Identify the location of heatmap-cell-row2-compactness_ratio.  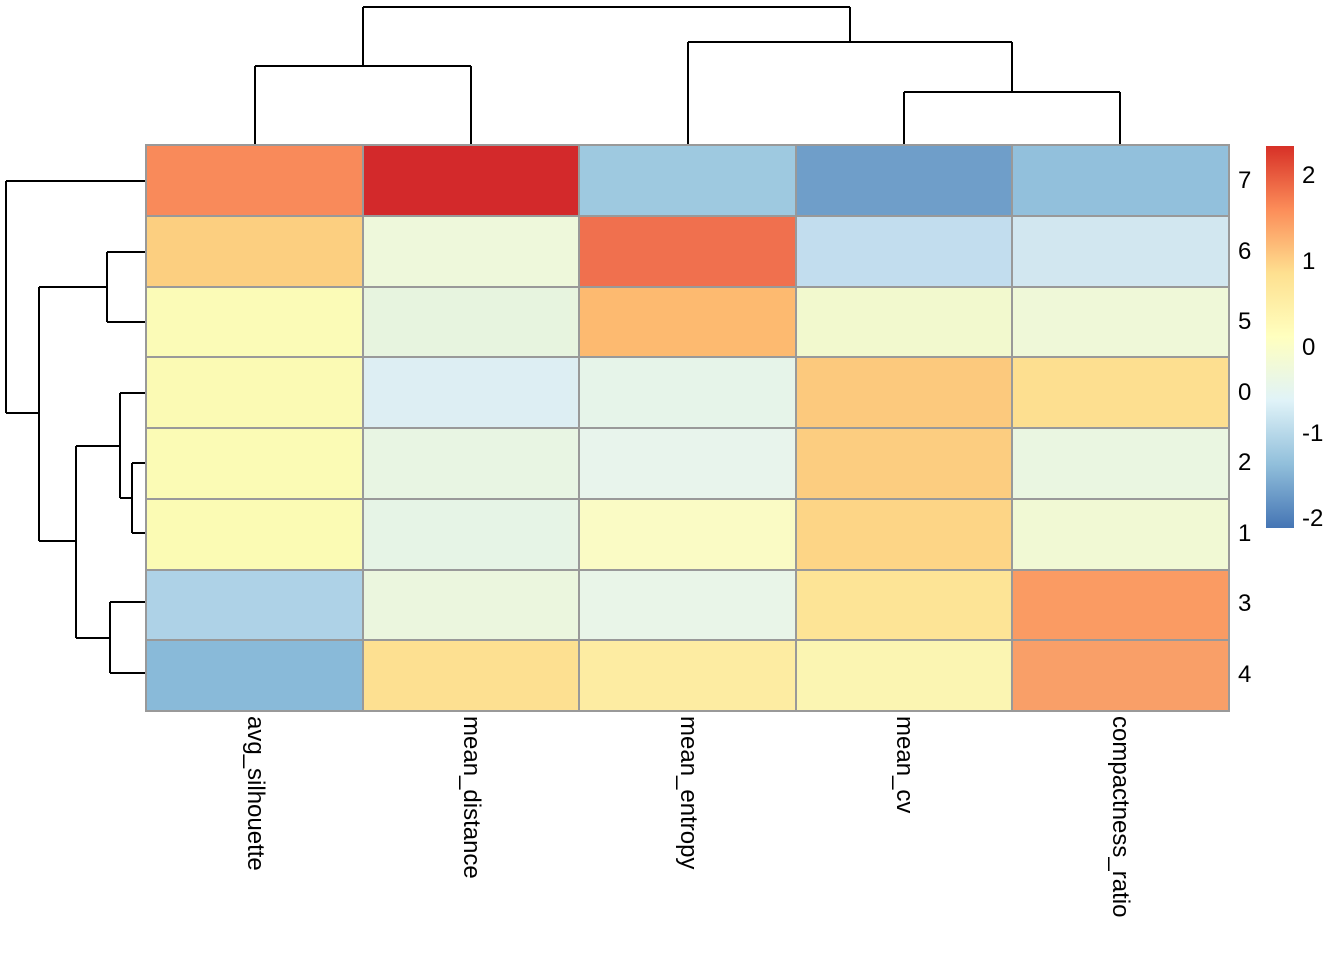
(1120, 463).